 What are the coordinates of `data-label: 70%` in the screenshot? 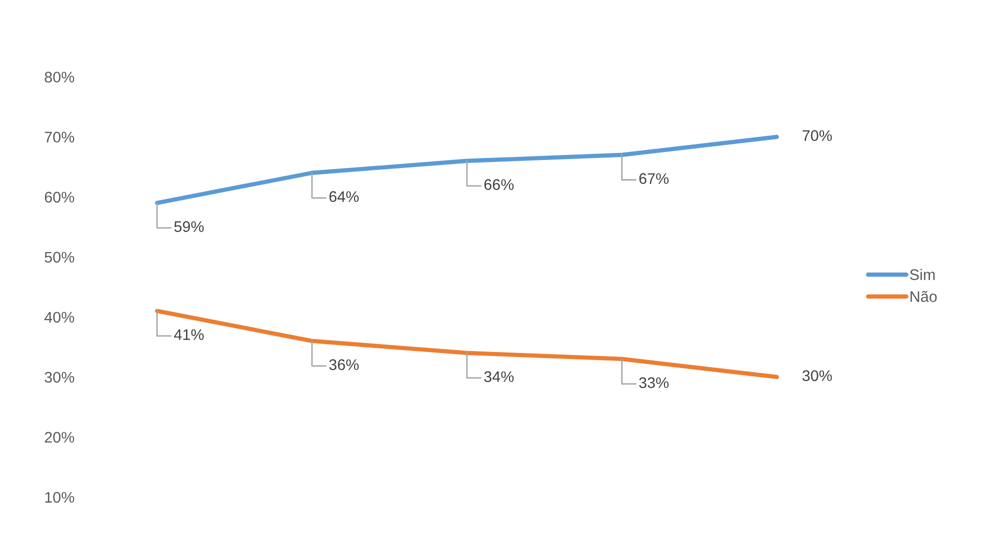 It's located at (817, 135).